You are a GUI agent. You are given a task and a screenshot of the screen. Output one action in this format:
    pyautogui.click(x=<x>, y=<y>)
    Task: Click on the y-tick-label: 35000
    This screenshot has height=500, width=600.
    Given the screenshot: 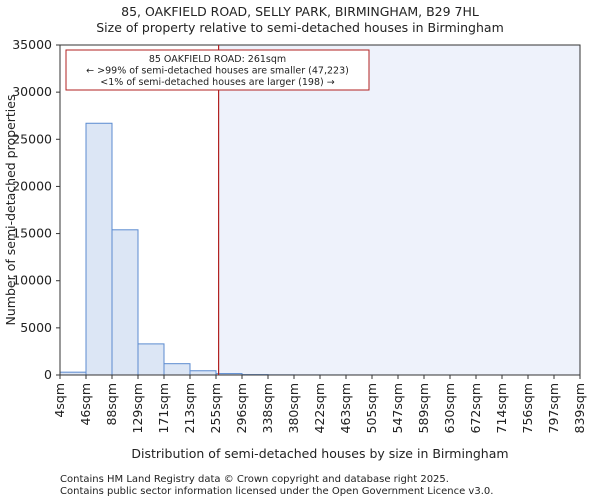 What is the action you would take?
    pyautogui.click(x=32, y=44)
    